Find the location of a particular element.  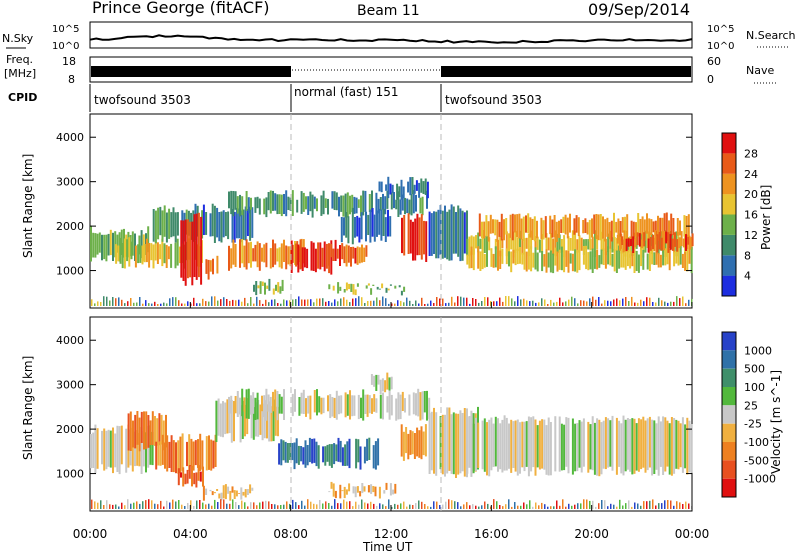

freq-label: Freq. is located at coordinates (19, 59).